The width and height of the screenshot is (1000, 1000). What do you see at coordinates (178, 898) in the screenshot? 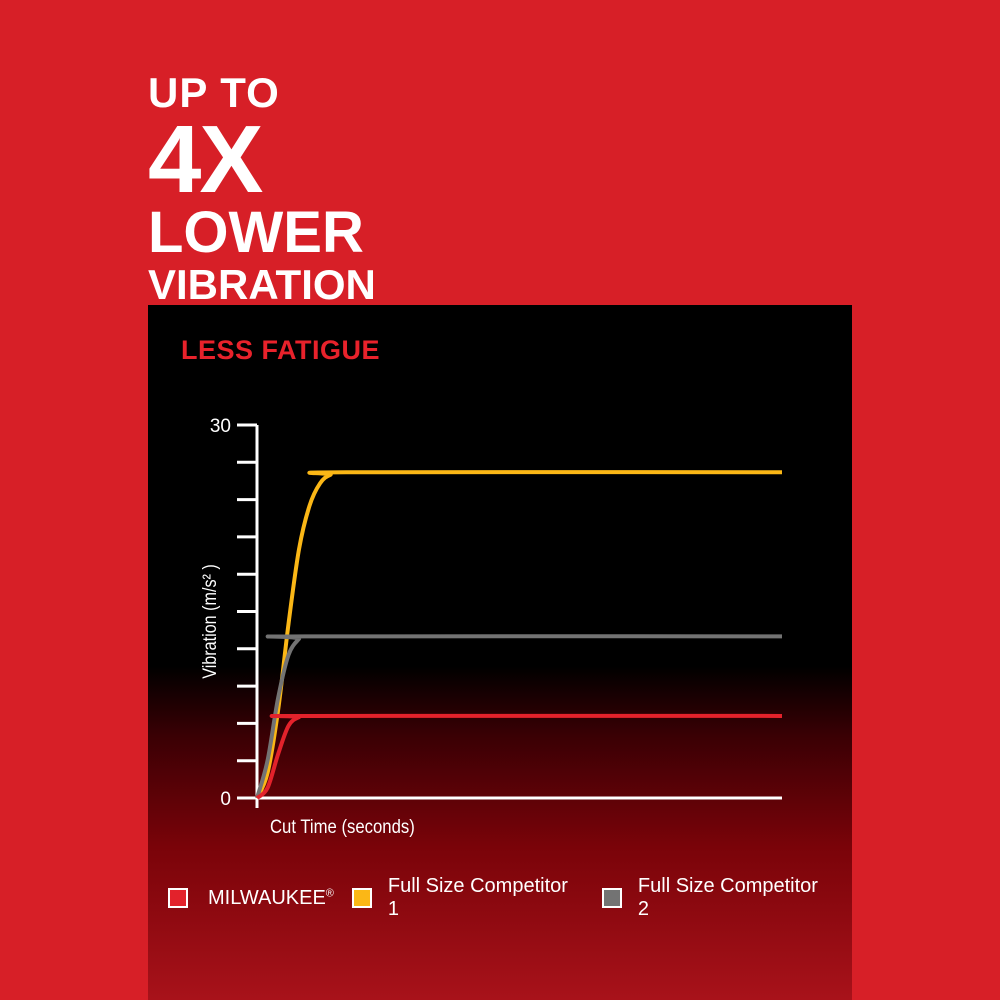
I see `legend-swatch-milwaukee` at bounding box center [178, 898].